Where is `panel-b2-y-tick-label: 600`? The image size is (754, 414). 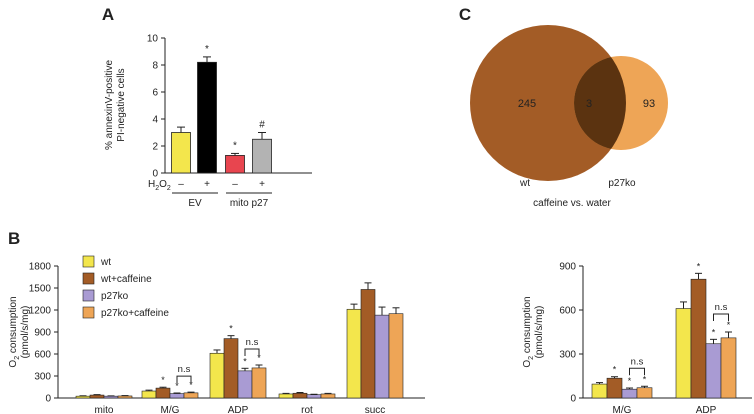 panel-b2-y-tick-label: 600 is located at coordinates (567, 311).